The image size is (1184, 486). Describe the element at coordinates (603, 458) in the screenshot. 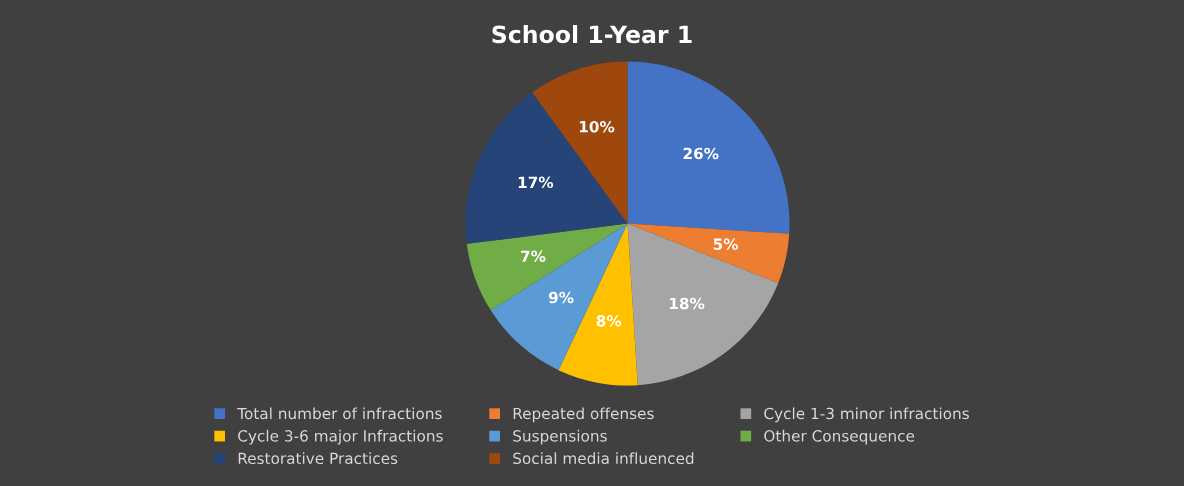

I see `legend-label: Social media influenced` at that location.